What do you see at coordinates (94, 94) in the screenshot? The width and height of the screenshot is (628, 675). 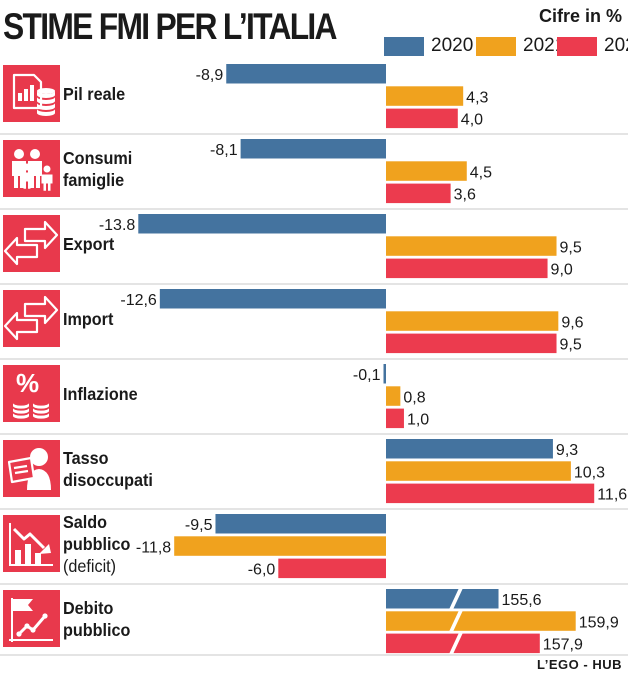 I see `indicator-label: Pil reale` at bounding box center [94, 94].